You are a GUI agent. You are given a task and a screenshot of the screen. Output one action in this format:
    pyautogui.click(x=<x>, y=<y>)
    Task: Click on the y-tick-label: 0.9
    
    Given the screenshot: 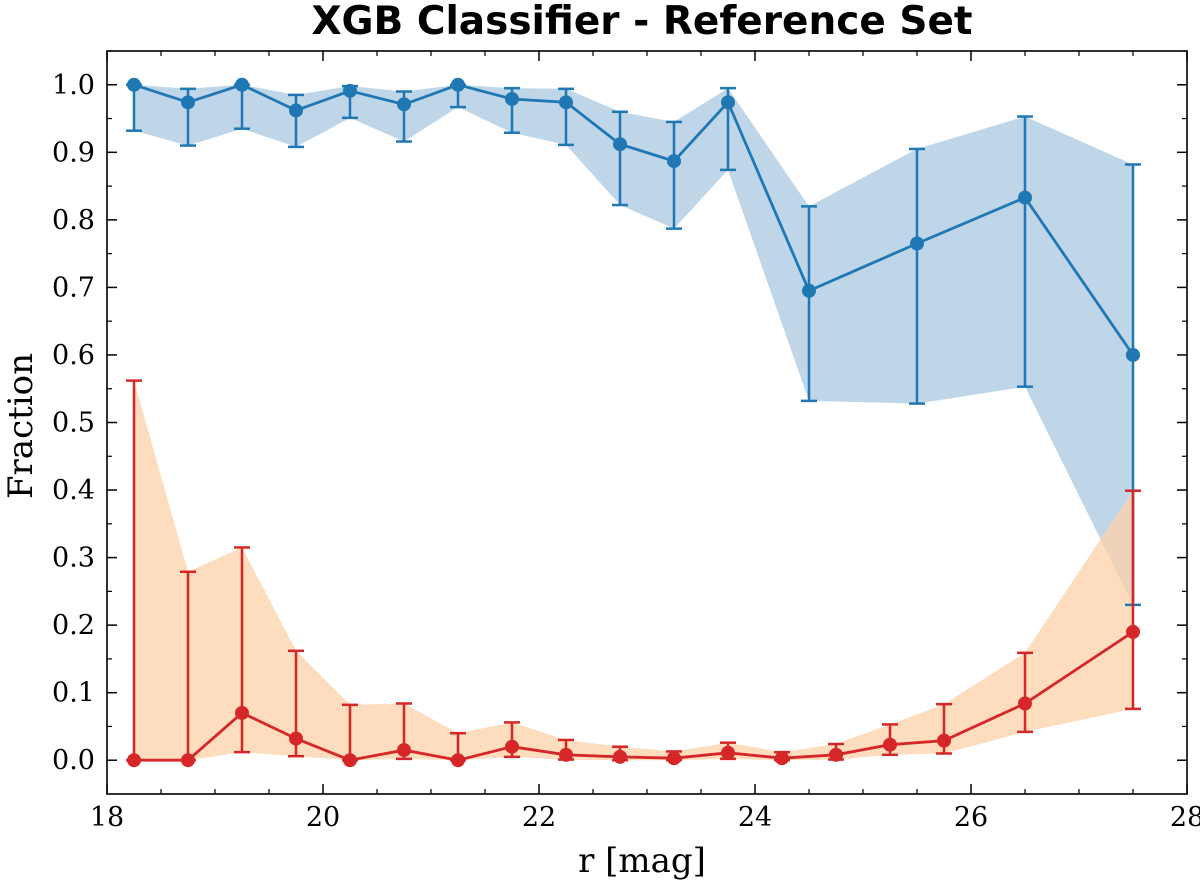 What is the action you would take?
    pyautogui.click(x=73, y=152)
    